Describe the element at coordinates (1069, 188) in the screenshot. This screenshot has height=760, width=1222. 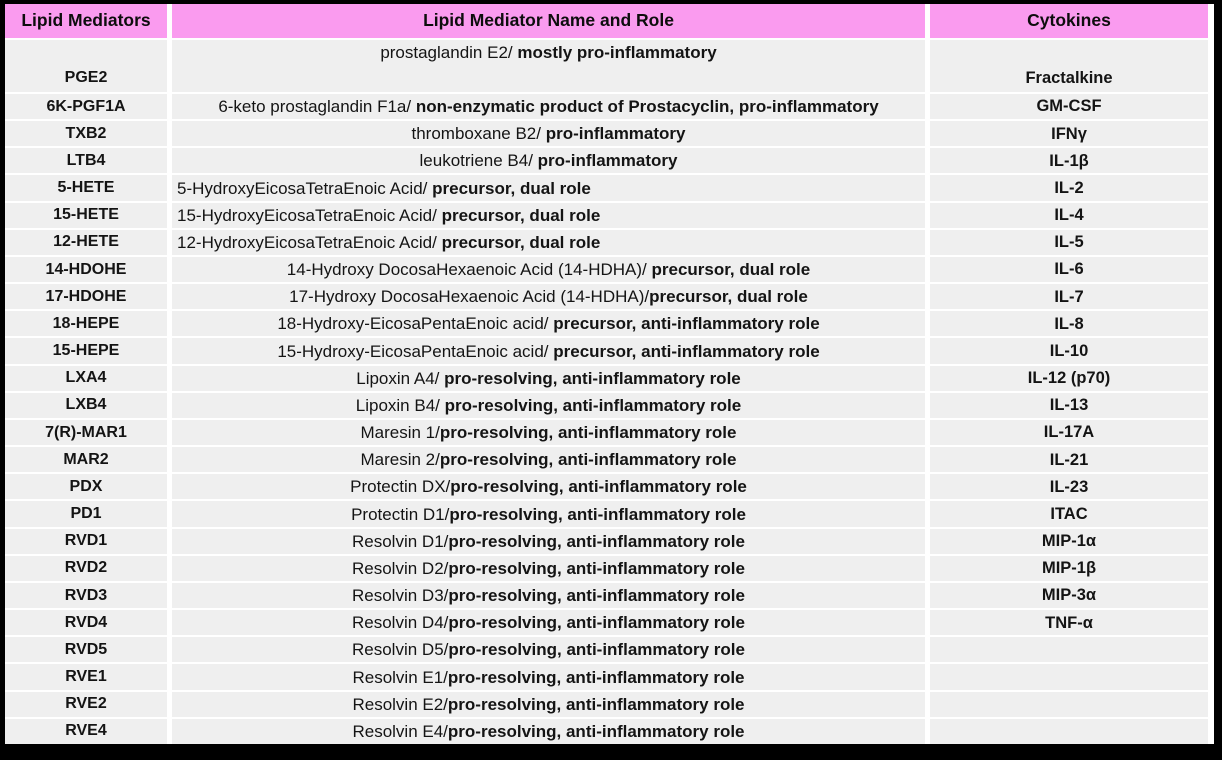
I see `cytokine-cell: IL-2` at that location.